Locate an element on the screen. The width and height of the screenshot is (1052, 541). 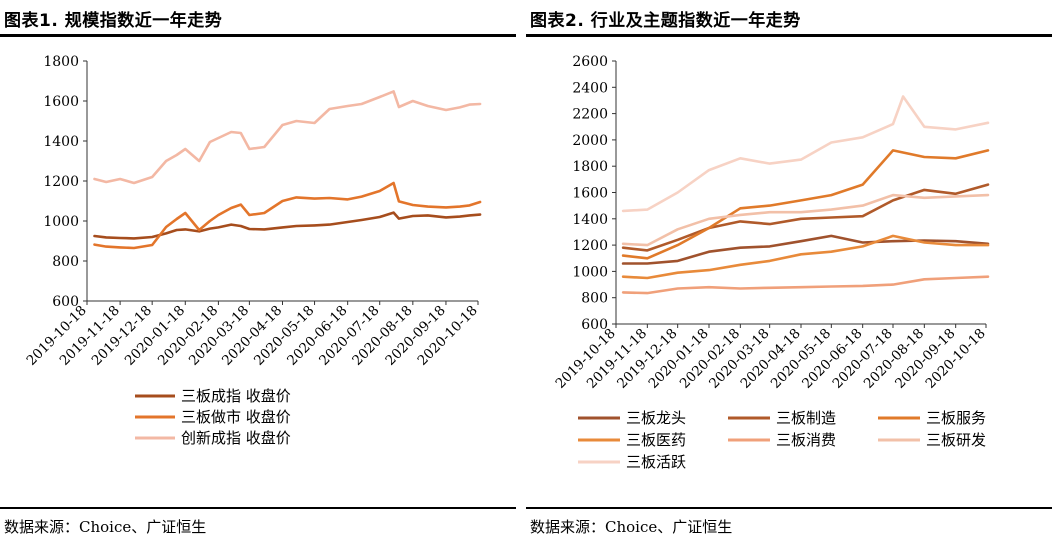
legend-label: 三板龙头 is located at coordinates (656, 418).